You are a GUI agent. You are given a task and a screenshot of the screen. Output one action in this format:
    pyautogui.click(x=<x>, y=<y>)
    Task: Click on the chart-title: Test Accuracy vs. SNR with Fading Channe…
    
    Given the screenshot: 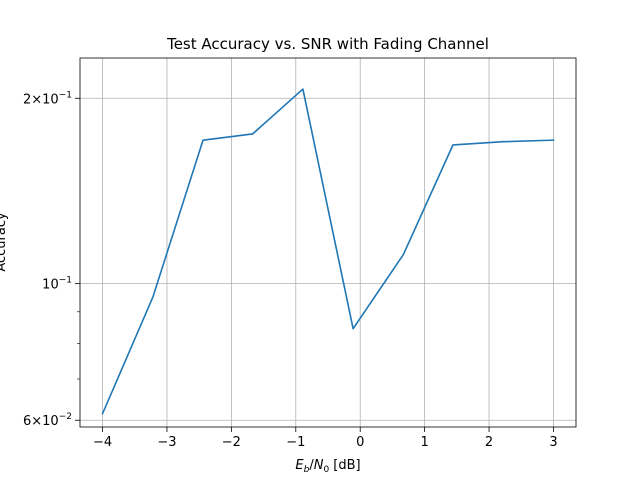 What is the action you would take?
    pyautogui.click(x=327, y=44)
    